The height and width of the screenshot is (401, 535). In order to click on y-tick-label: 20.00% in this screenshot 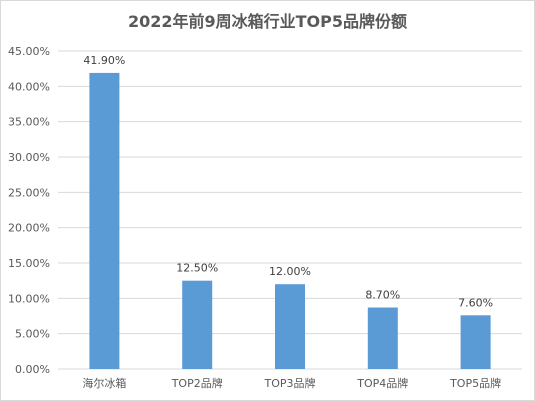, I will do `click(29, 228)`.